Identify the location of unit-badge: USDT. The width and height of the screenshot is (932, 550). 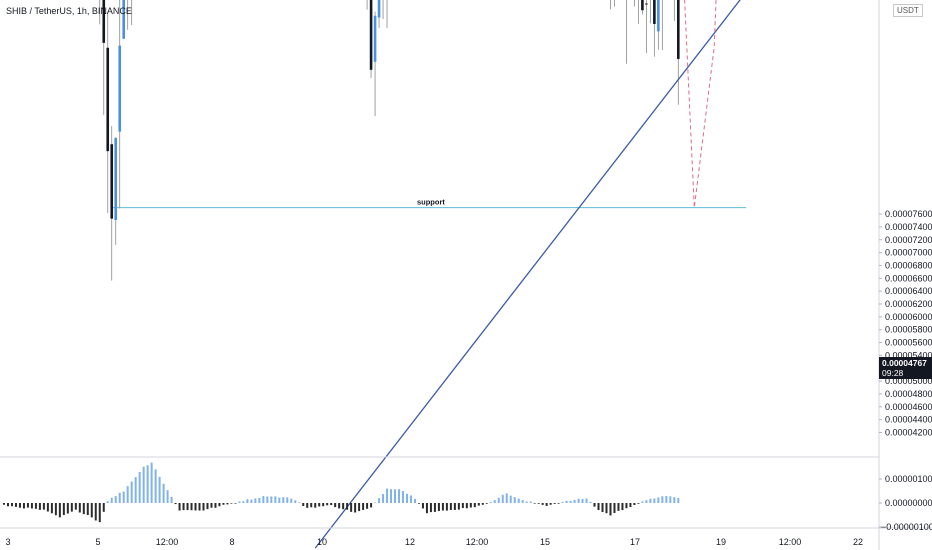
(908, 10).